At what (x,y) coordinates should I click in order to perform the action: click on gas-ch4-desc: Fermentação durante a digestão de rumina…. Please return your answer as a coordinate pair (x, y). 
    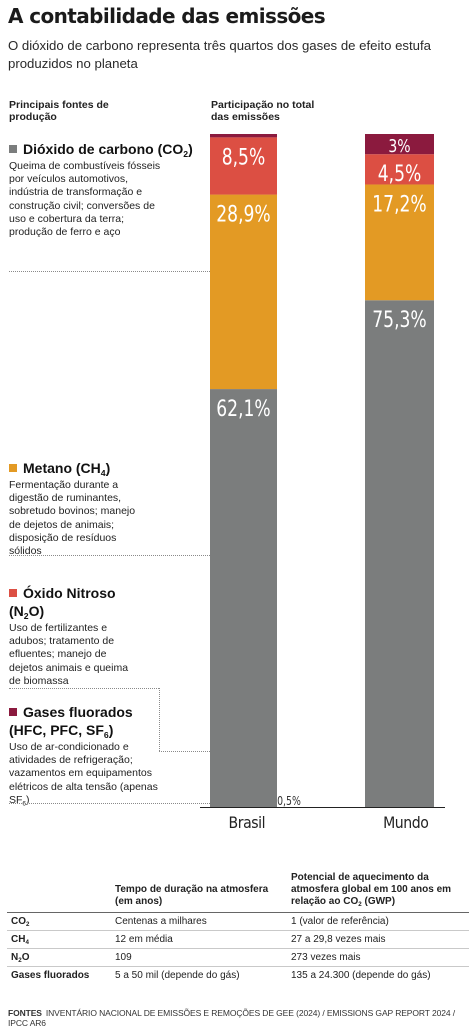
    Looking at the image, I should click on (72, 518).